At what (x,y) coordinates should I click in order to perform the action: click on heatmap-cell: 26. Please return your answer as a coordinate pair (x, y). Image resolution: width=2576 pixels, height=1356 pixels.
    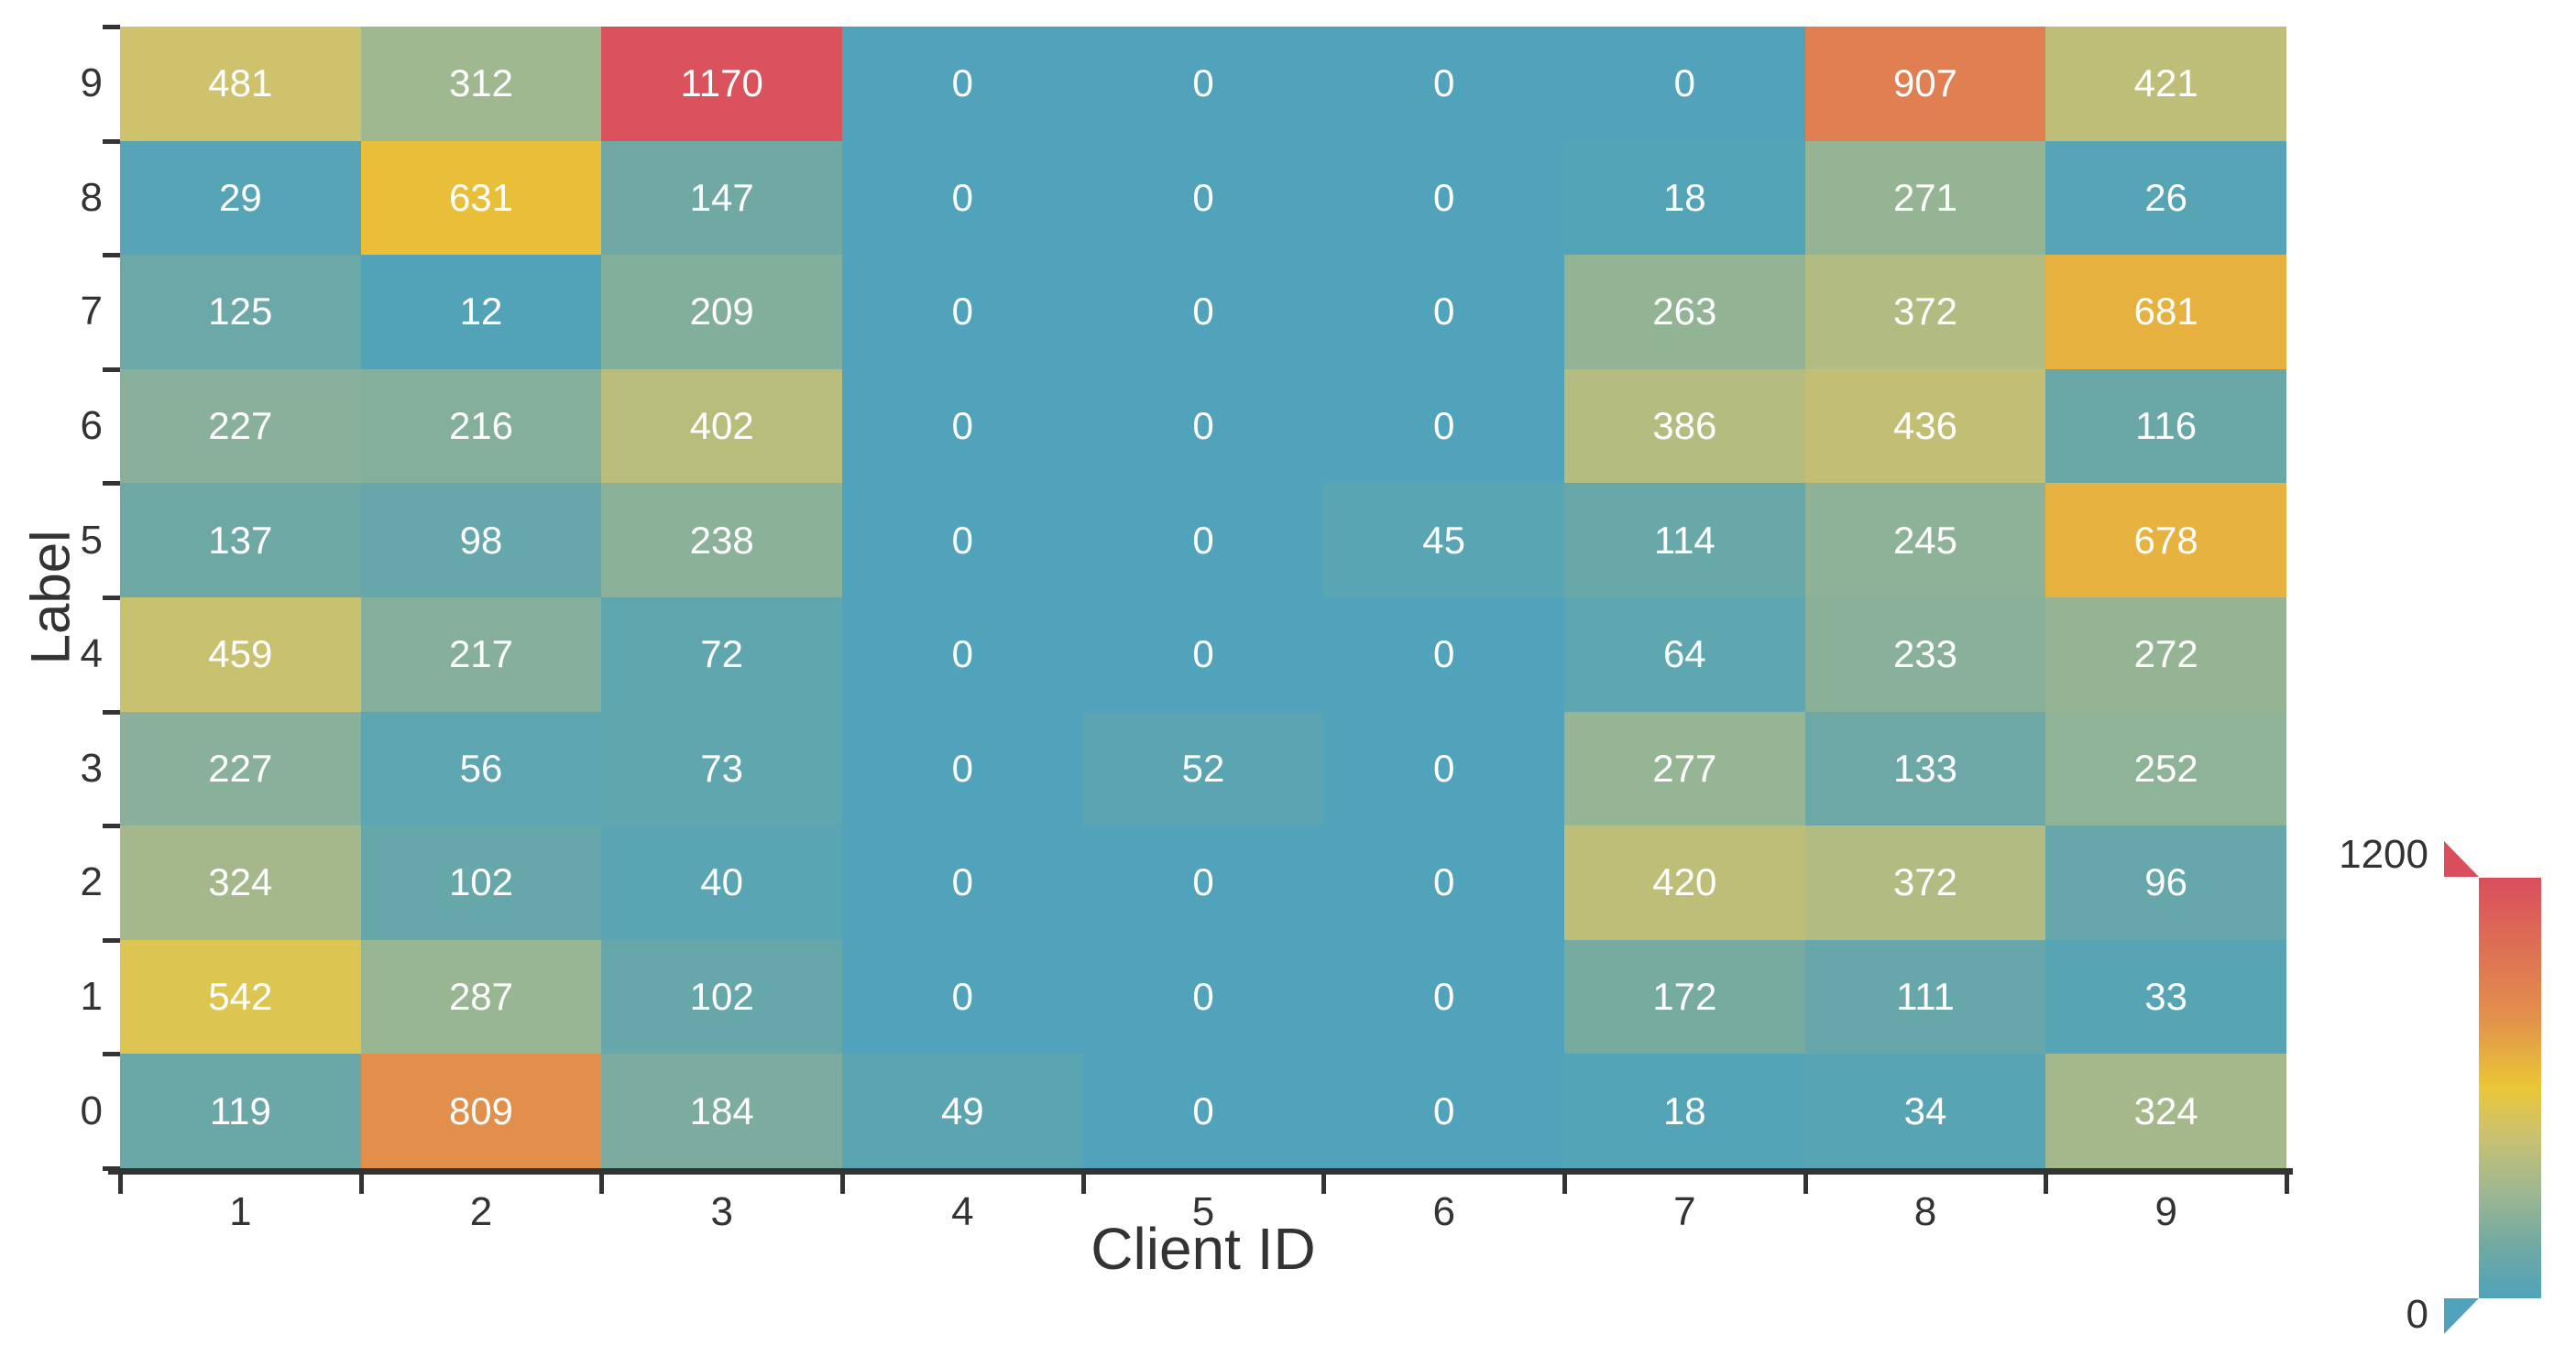
    Looking at the image, I should click on (2165, 198).